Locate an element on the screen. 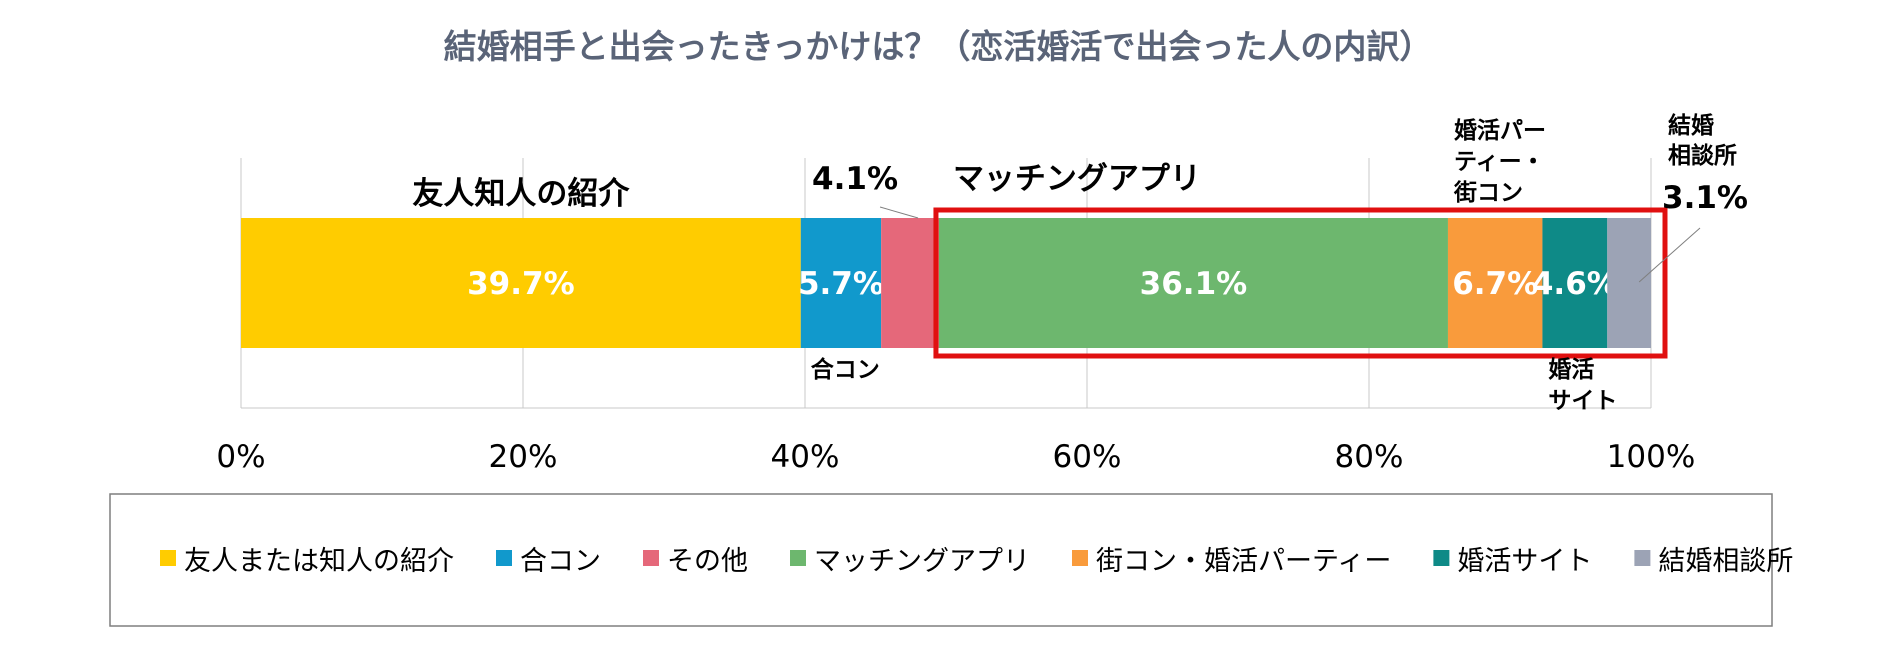 This screenshot has width=1877, height=653. data-label: 36.1% is located at coordinates (1194, 284).